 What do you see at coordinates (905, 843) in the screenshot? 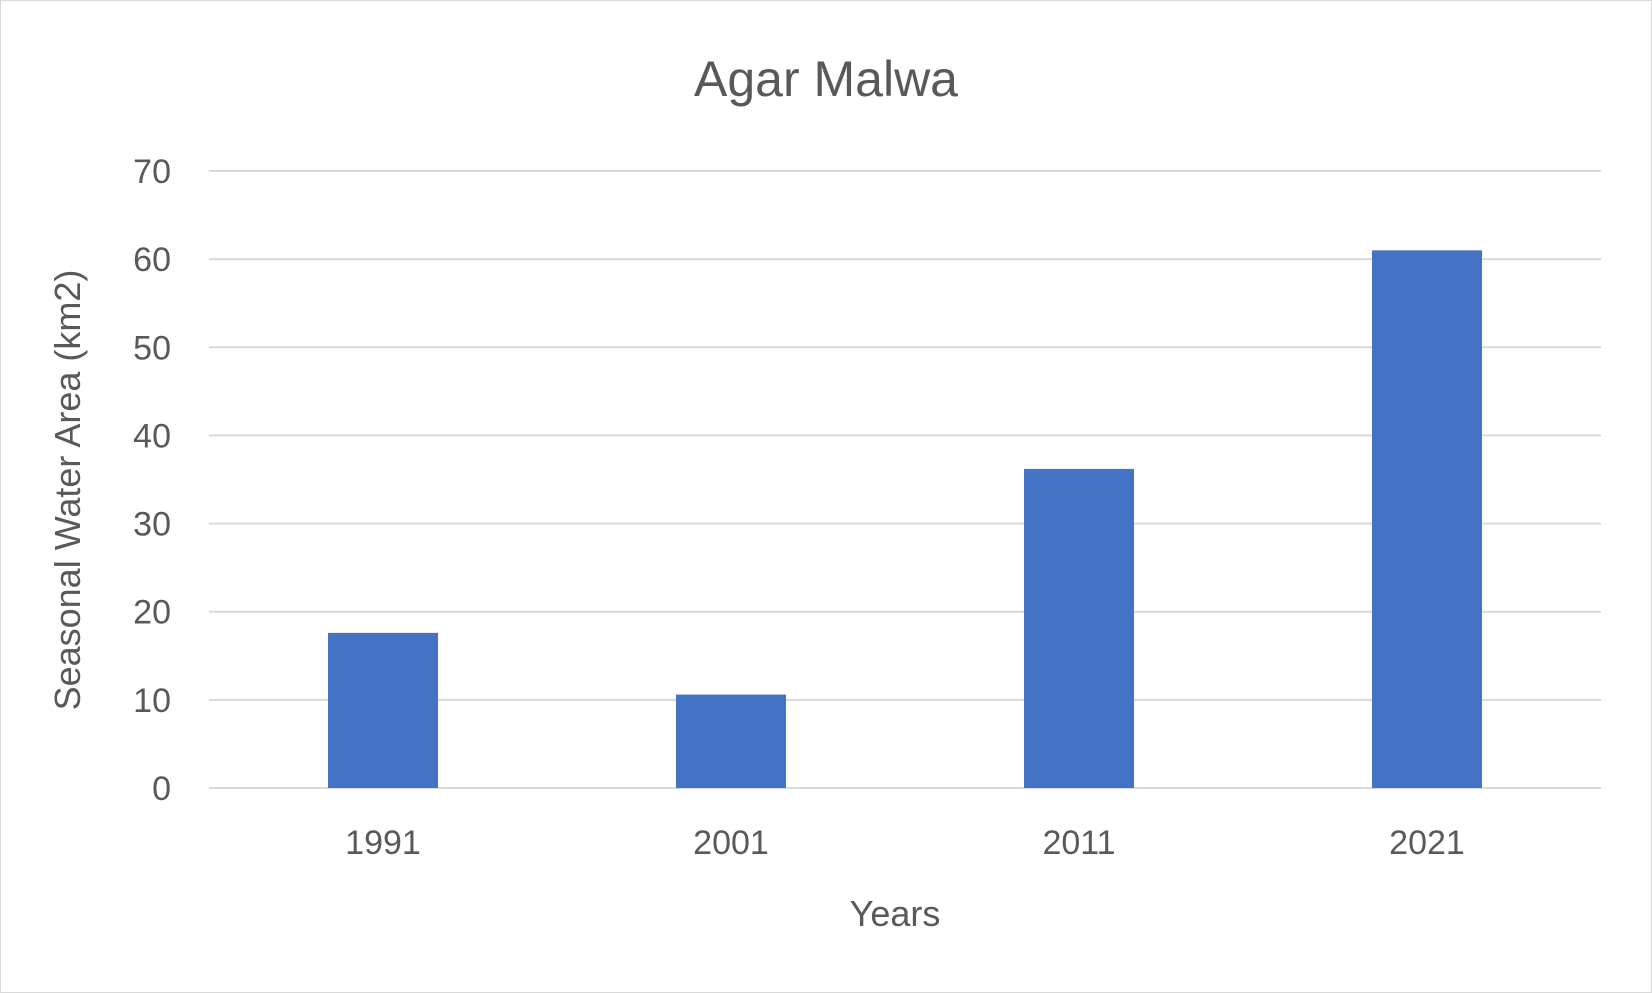
I see `x-axis-ticks: 1991 2001 2011 2021` at bounding box center [905, 843].